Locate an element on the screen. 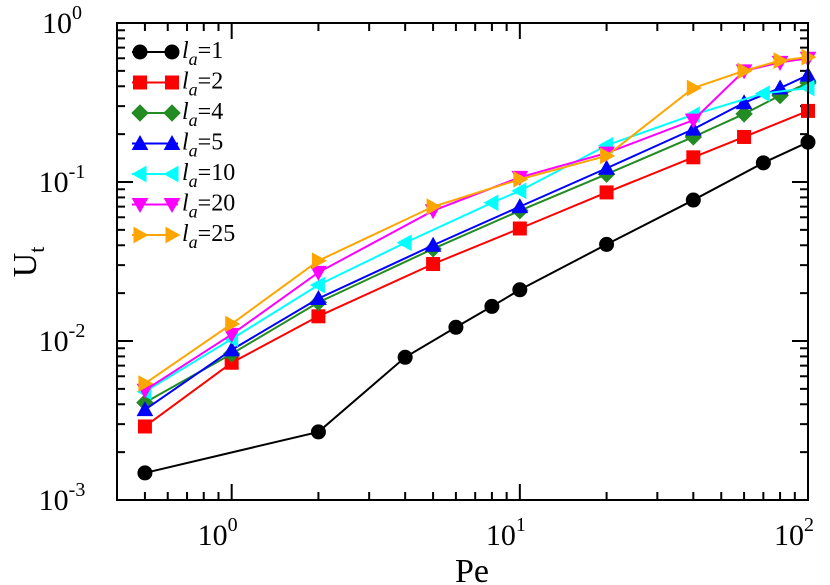  legend-label: la=25 is located at coordinates (208, 236).